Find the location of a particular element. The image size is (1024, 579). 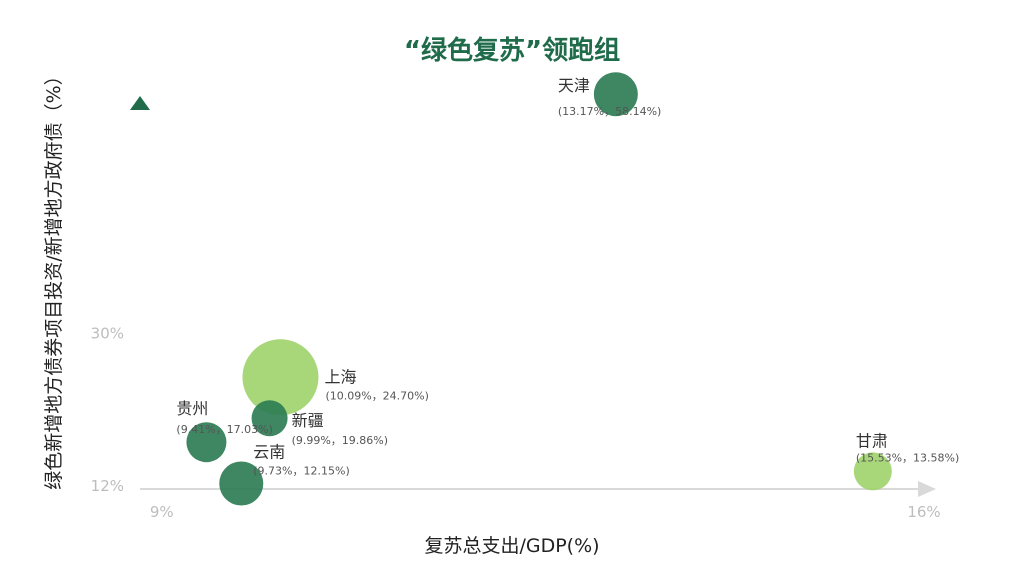

point-value: (13.17%，58.14%) is located at coordinates (609, 111).